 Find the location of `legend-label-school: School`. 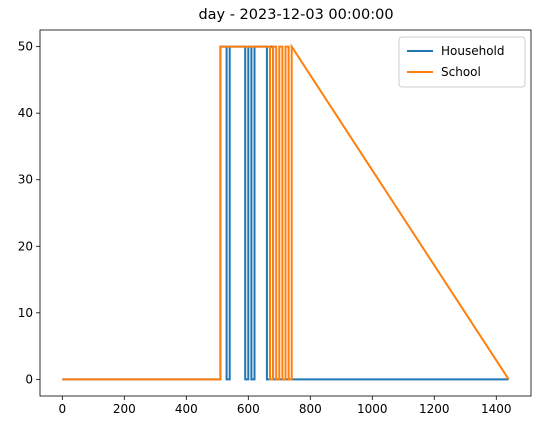

legend-label-school: School is located at coordinates (461, 72).